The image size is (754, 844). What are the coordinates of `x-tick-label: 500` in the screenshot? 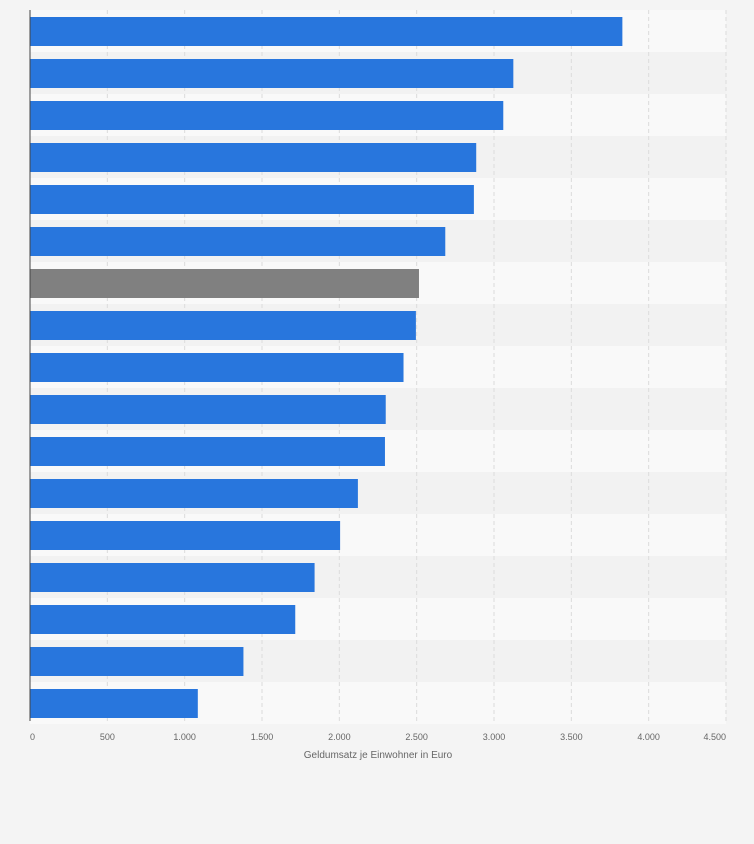 It's located at (107, 737).